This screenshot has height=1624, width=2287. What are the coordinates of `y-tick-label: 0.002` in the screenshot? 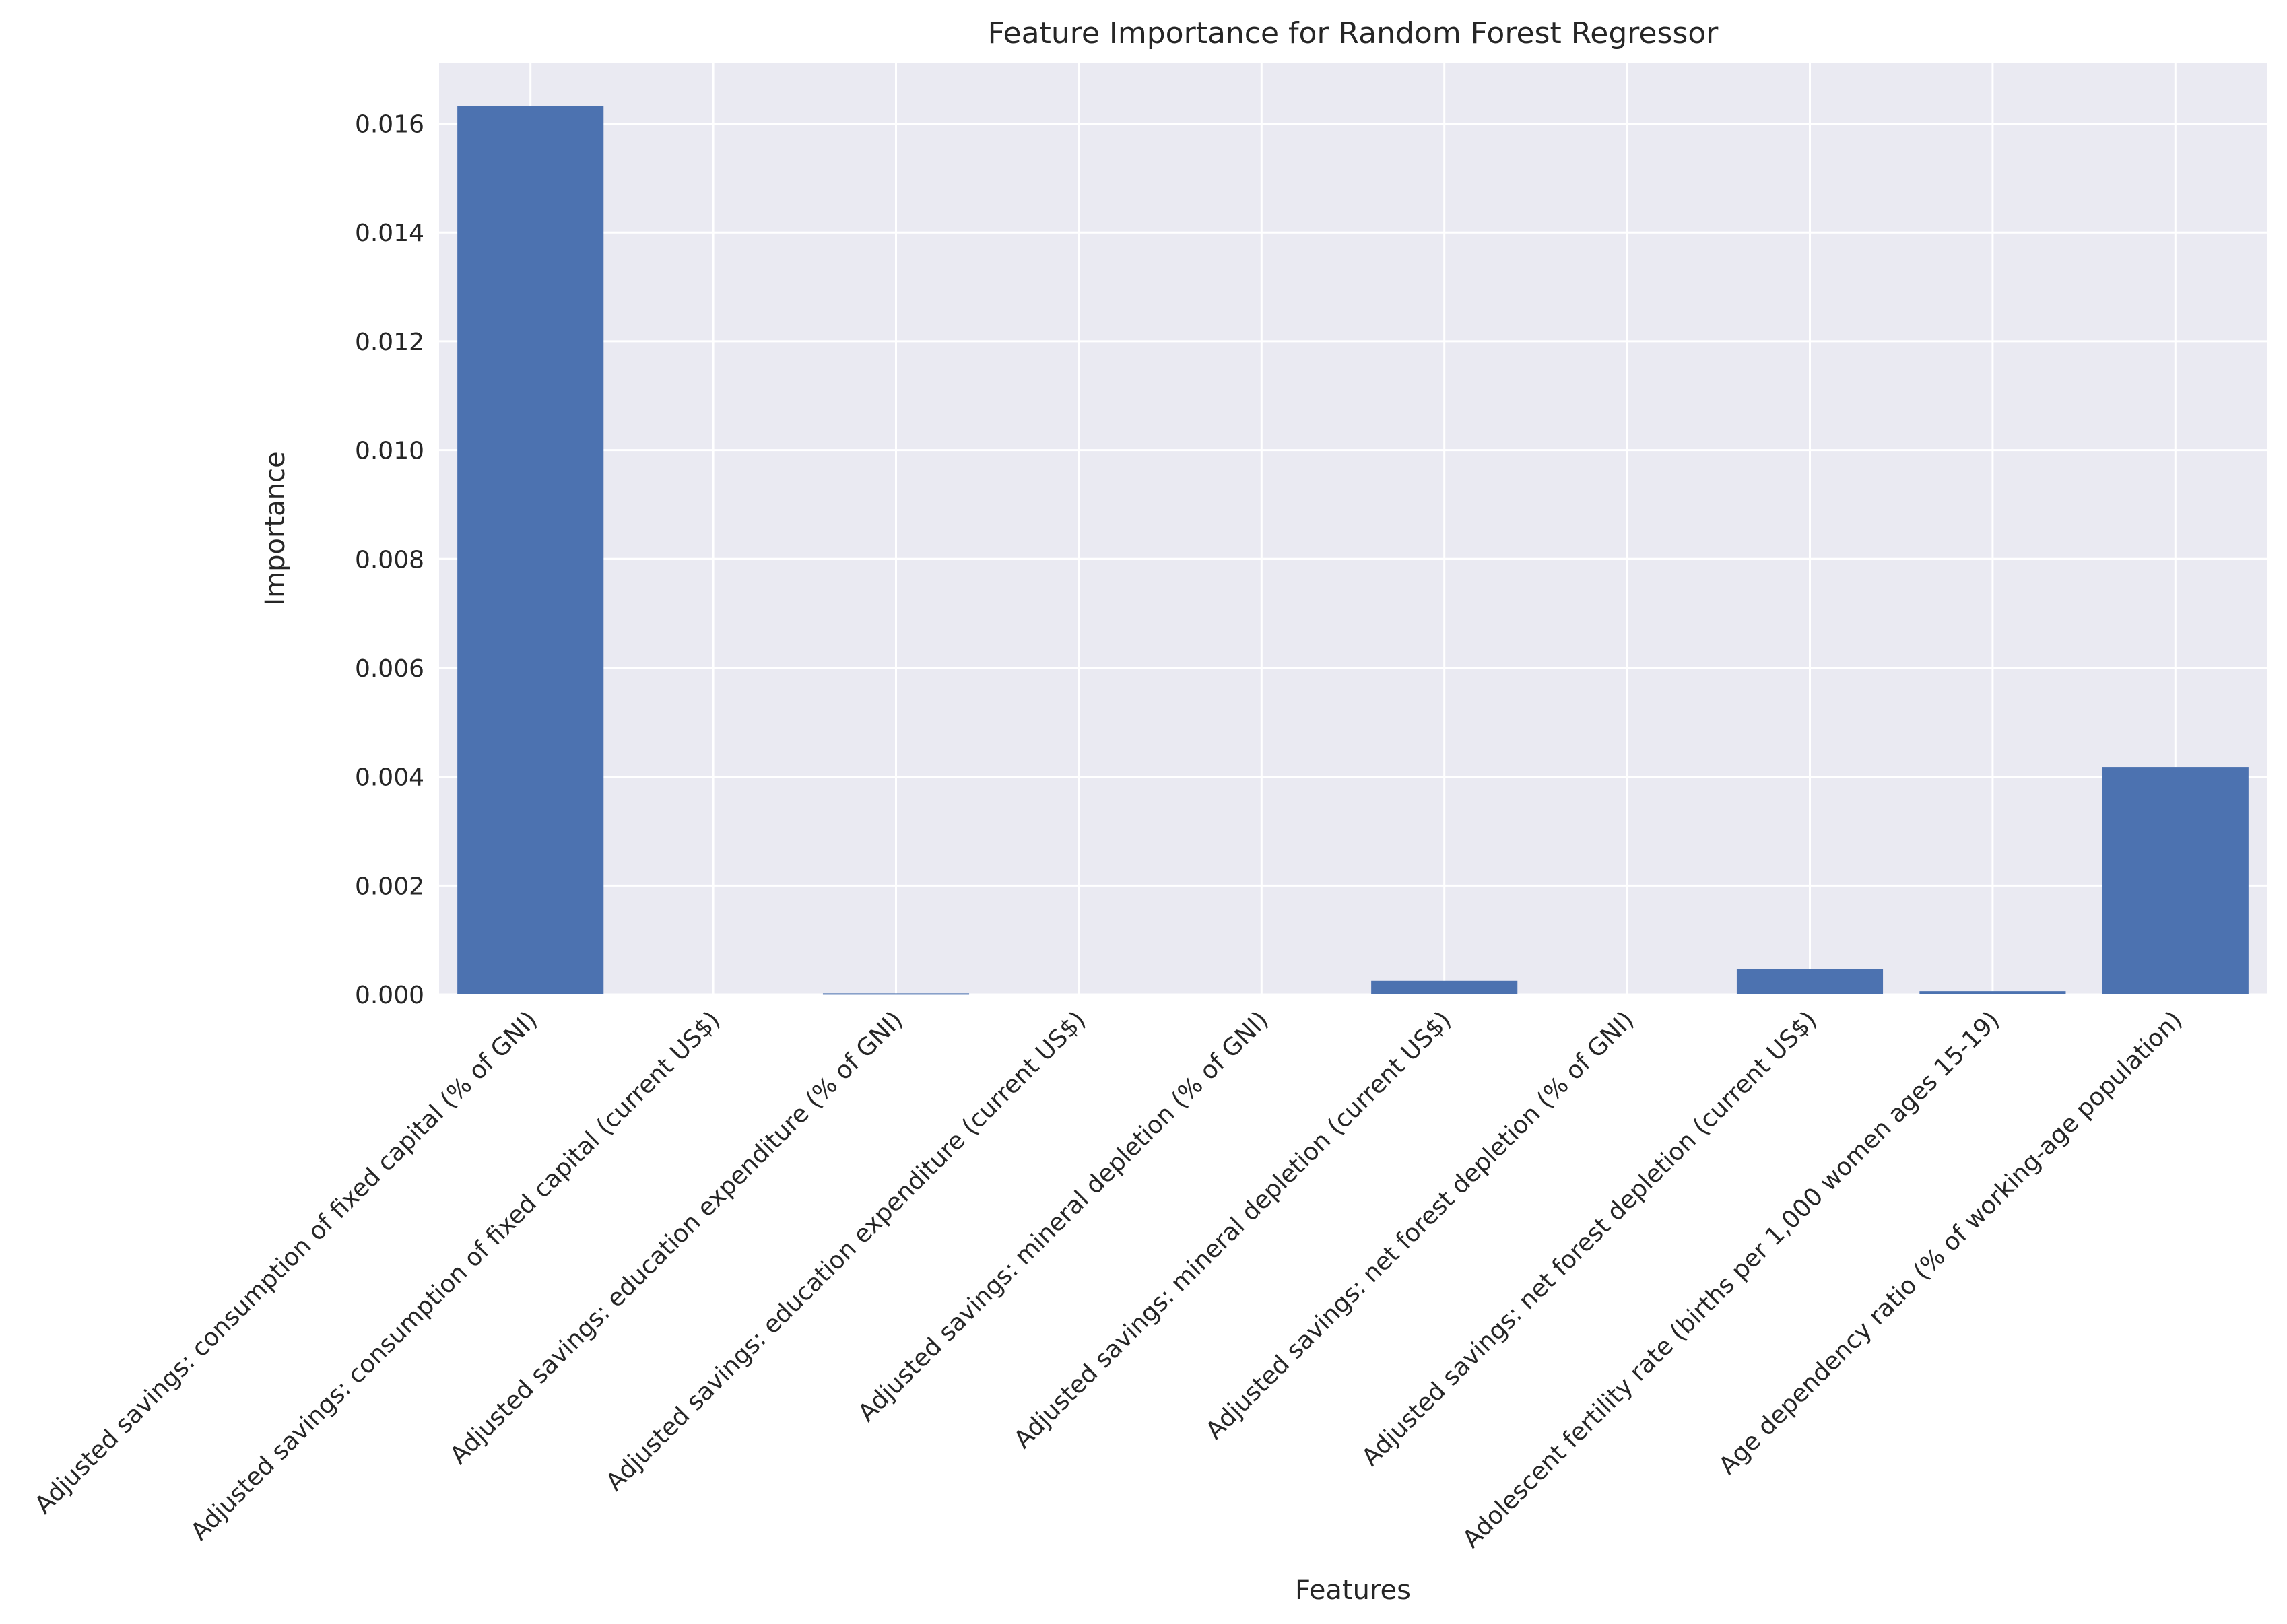 It's located at (389, 886).